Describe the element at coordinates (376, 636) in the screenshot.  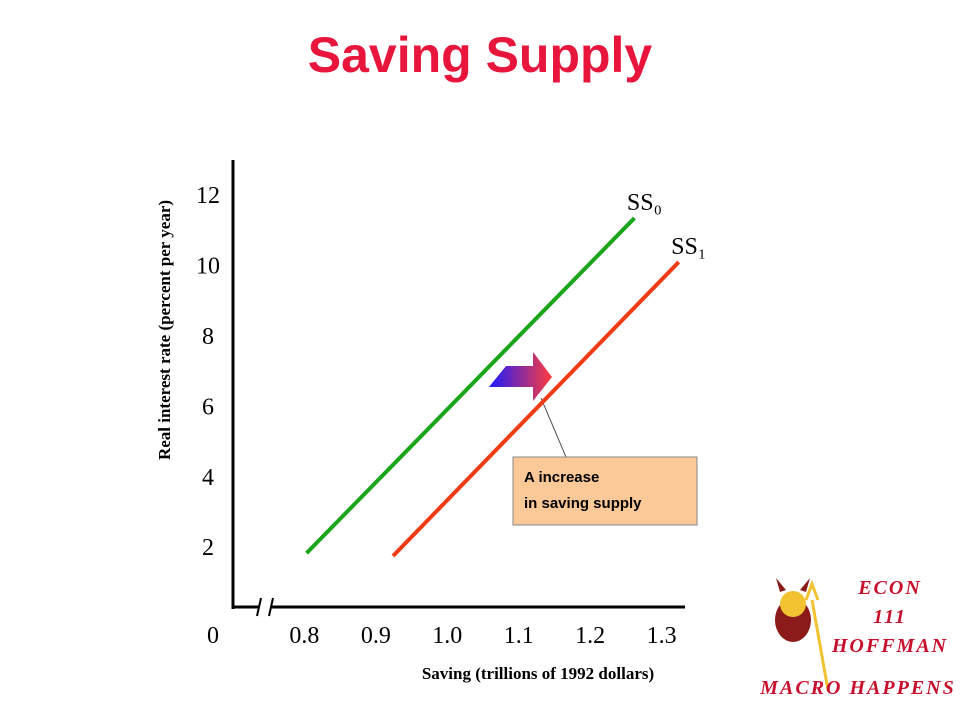
I see `x-tick-label: 0.9` at that location.